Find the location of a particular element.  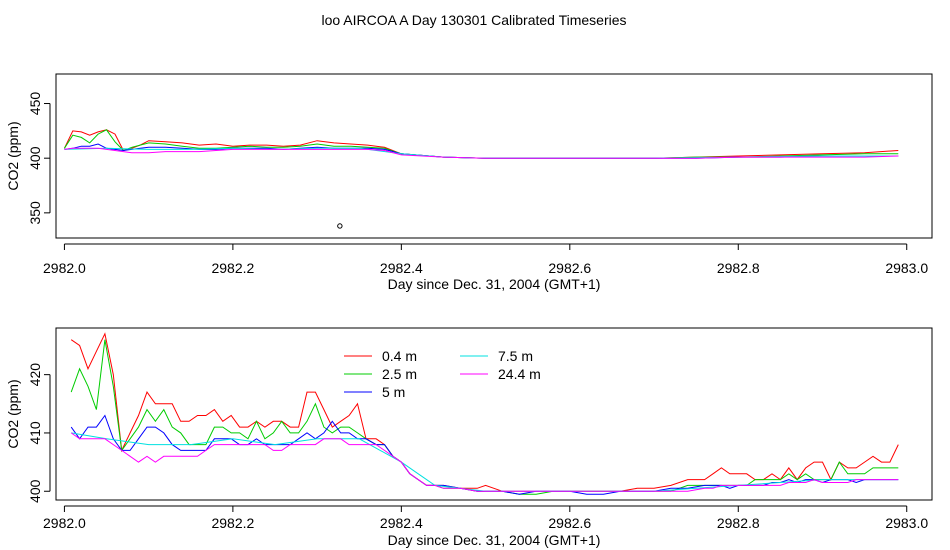

y-tick-label: 350 is located at coordinates (35, 213).